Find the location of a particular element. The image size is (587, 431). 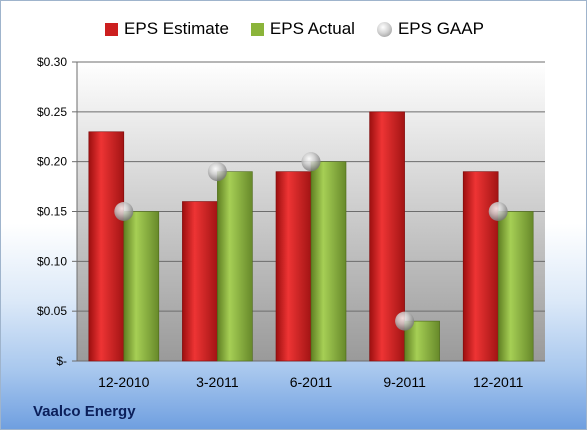

x-tick-label: 12-2010 is located at coordinates (124, 382).